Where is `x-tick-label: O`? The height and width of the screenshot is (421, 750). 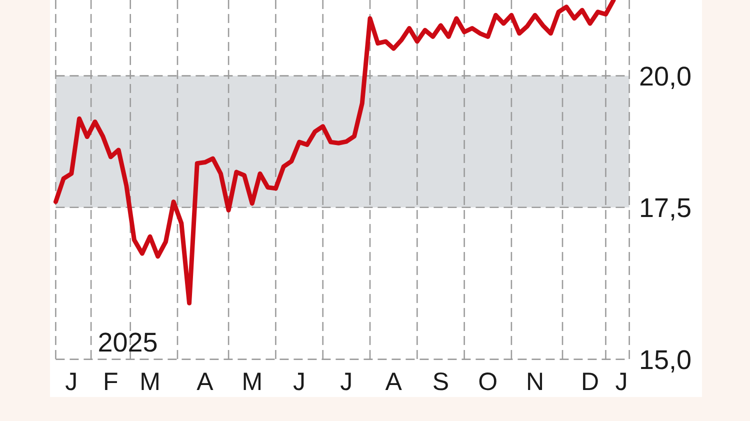
x-tick-label: O is located at coordinates (488, 382).